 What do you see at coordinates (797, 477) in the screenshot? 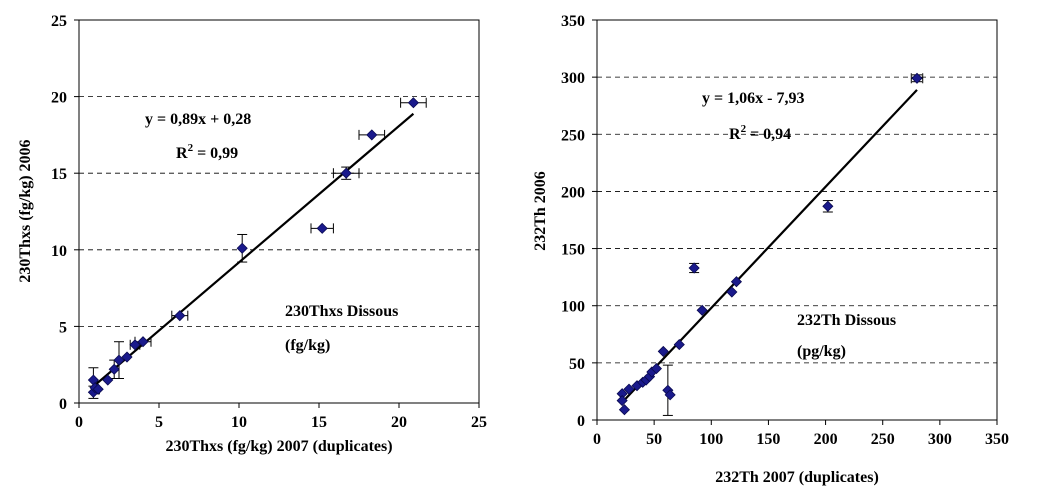
I see `x-axis-label: 232Th 2007 (duplicates)` at bounding box center [797, 477].